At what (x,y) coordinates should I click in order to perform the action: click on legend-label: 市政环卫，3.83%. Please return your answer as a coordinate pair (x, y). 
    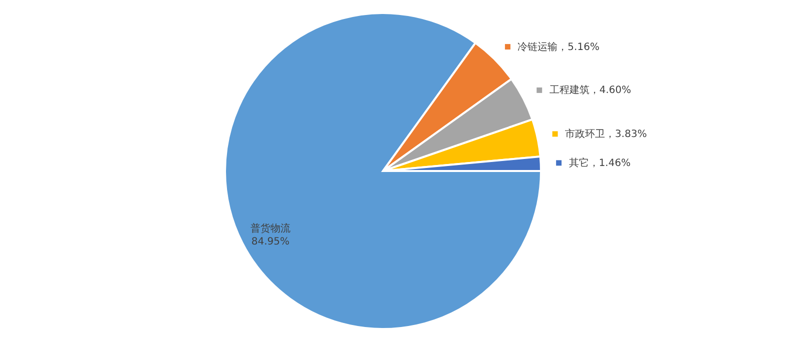
    Looking at the image, I should click on (606, 134).